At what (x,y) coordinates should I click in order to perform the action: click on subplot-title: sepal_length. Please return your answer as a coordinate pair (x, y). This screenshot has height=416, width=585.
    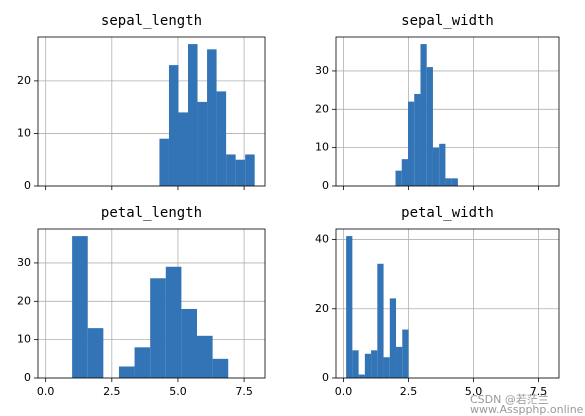
    Looking at the image, I should click on (151, 21).